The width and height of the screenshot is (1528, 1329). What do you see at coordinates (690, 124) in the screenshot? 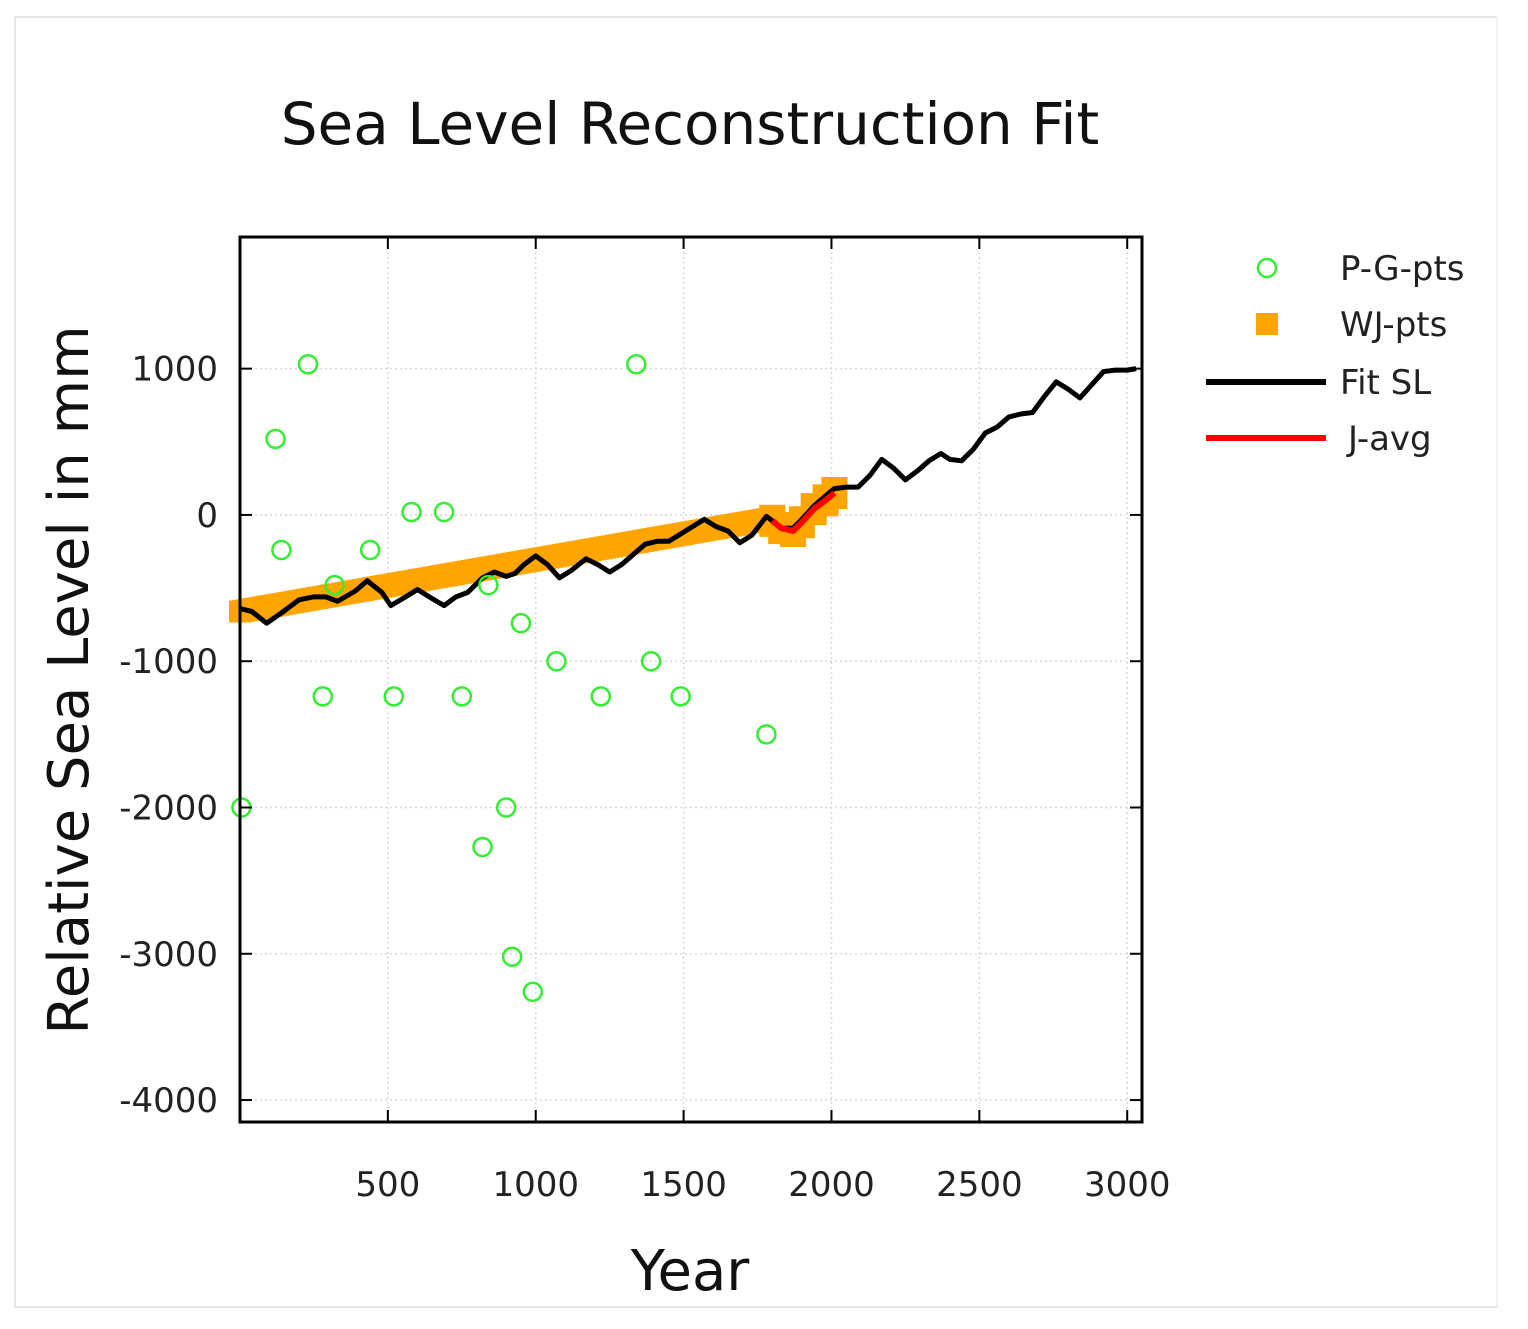
I see `chart-title: Sea Level Reconstruction Fit` at bounding box center [690, 124].